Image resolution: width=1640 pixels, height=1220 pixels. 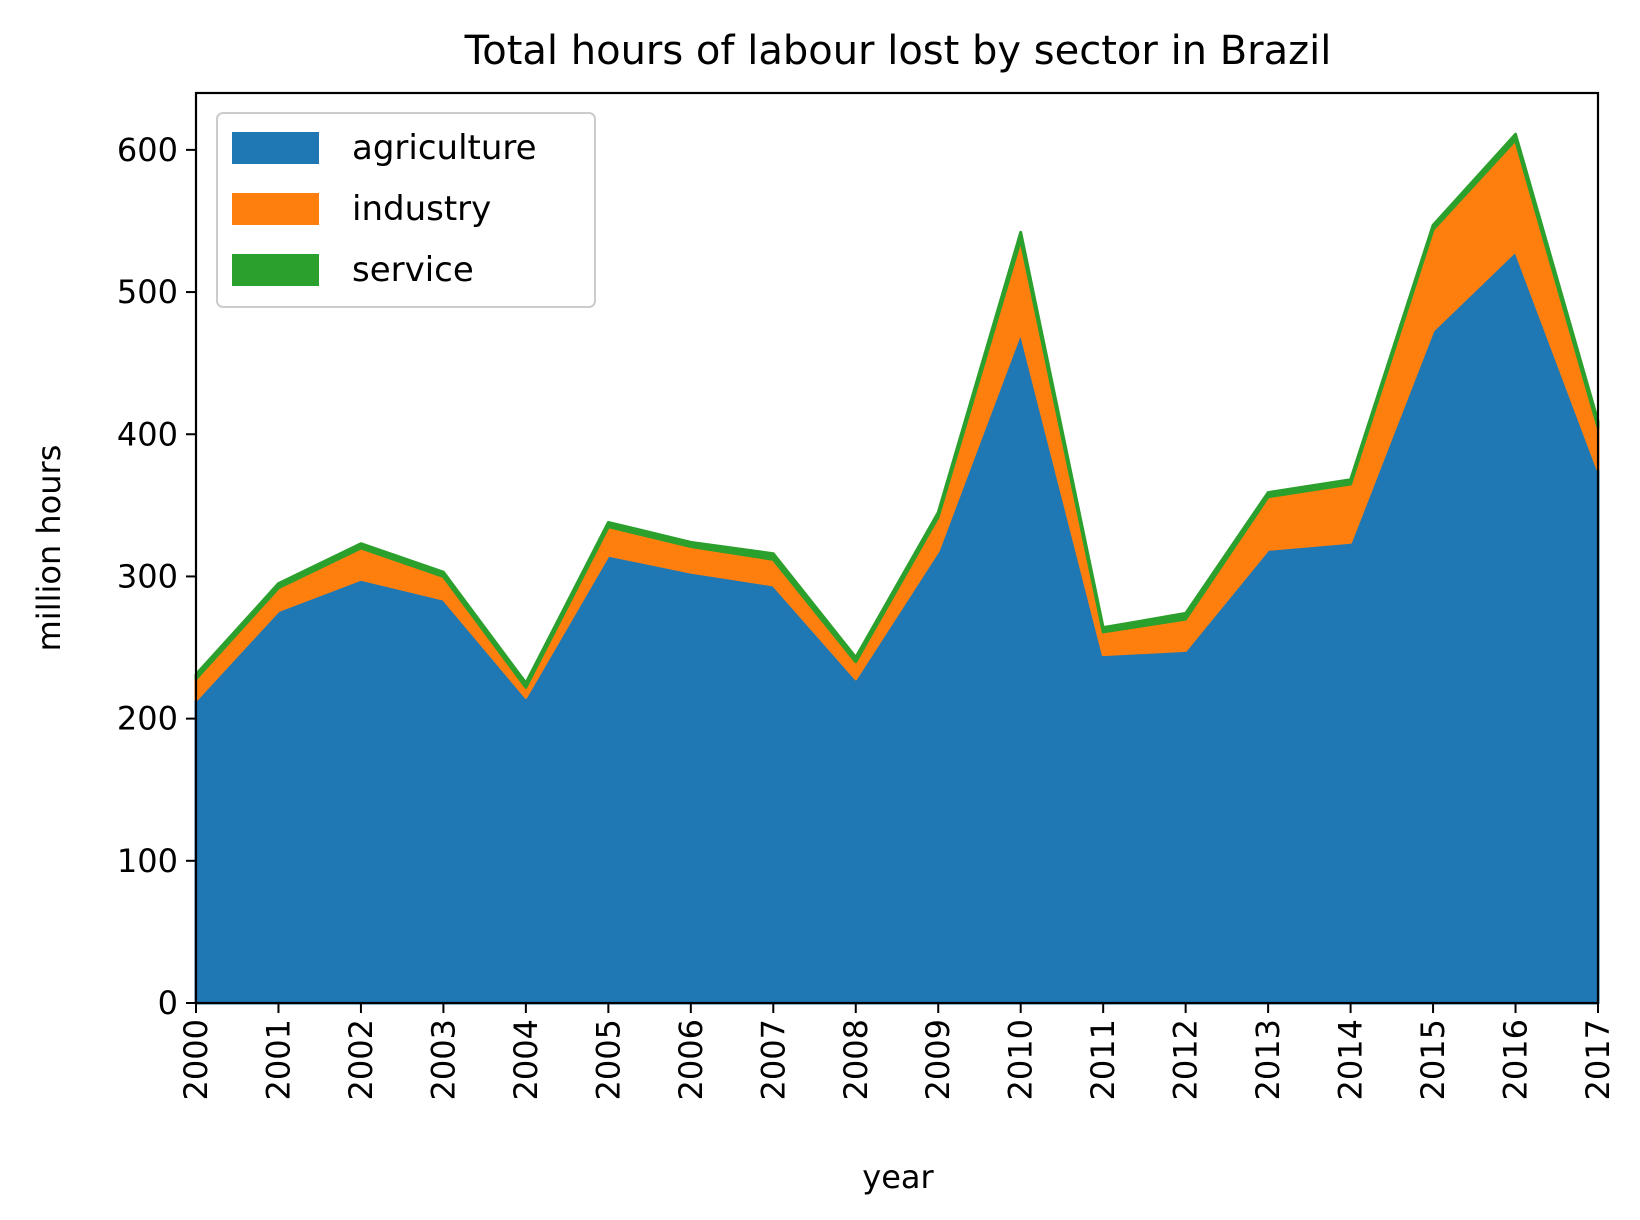 I want to click on y-axis-label: million hours, so click(x=49, y=548).